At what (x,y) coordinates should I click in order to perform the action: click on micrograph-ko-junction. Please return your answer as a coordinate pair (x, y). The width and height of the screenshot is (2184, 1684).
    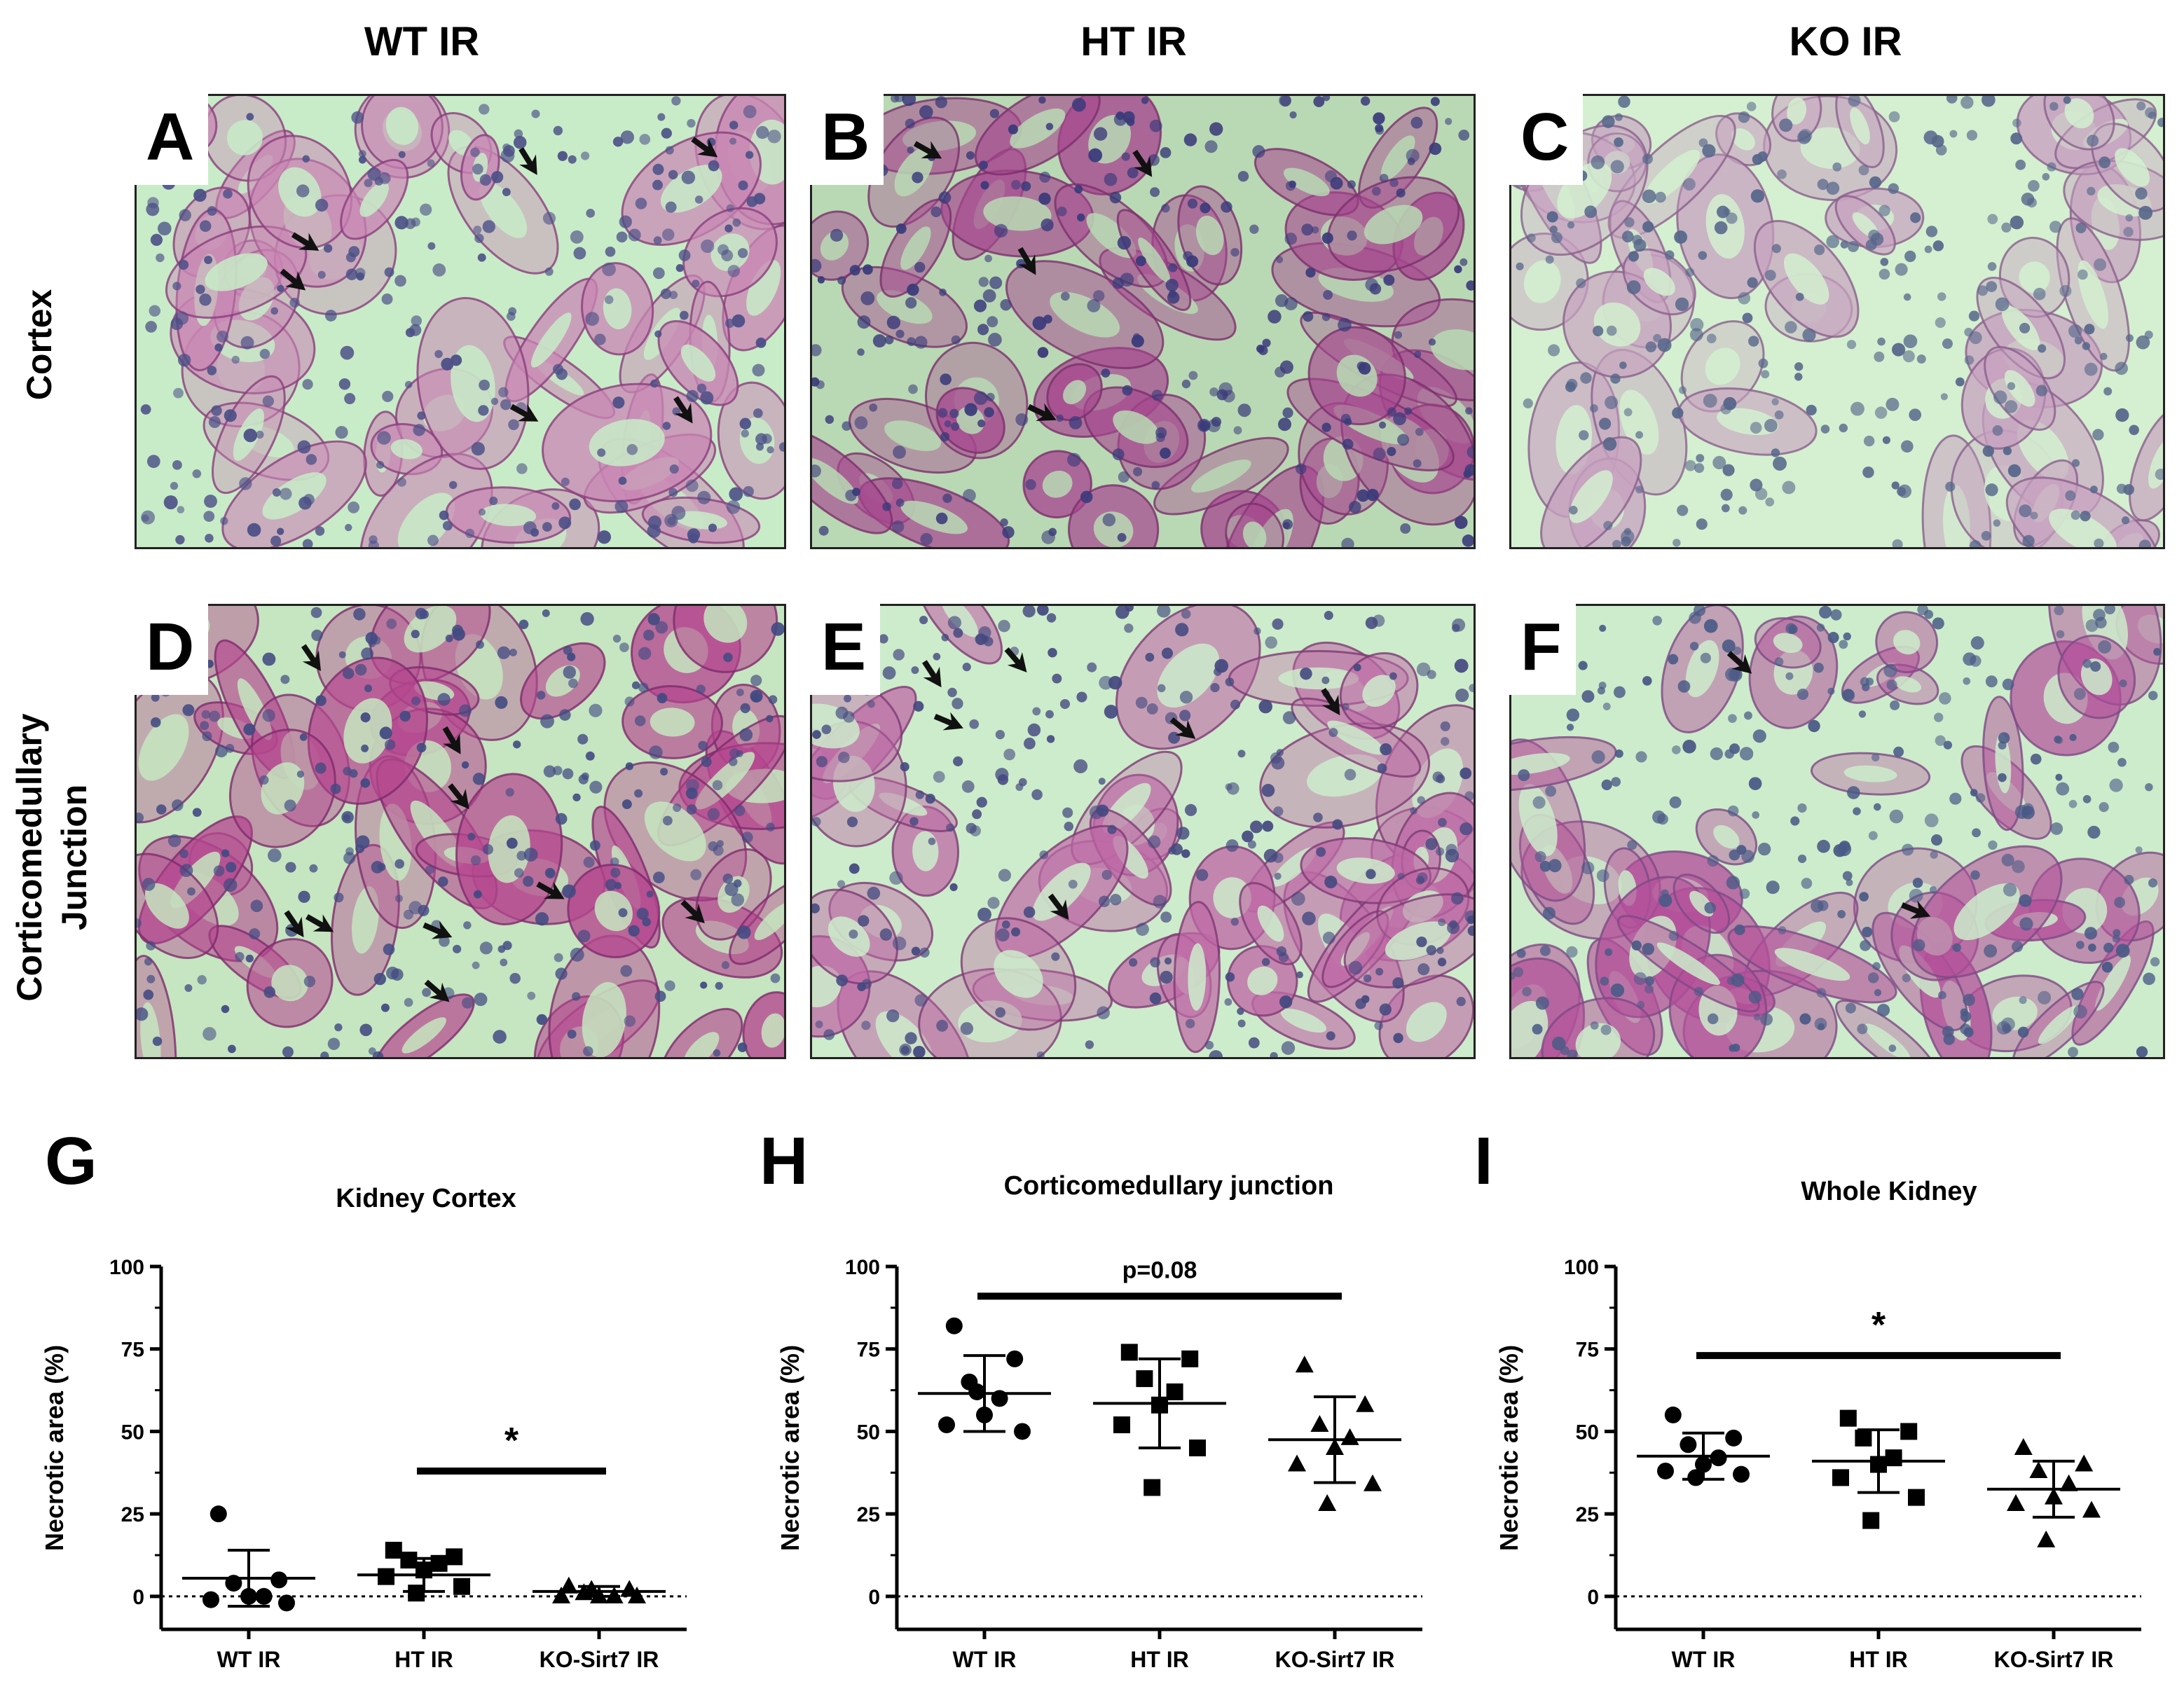
    Looking at the image, I should click on (1837, 832).